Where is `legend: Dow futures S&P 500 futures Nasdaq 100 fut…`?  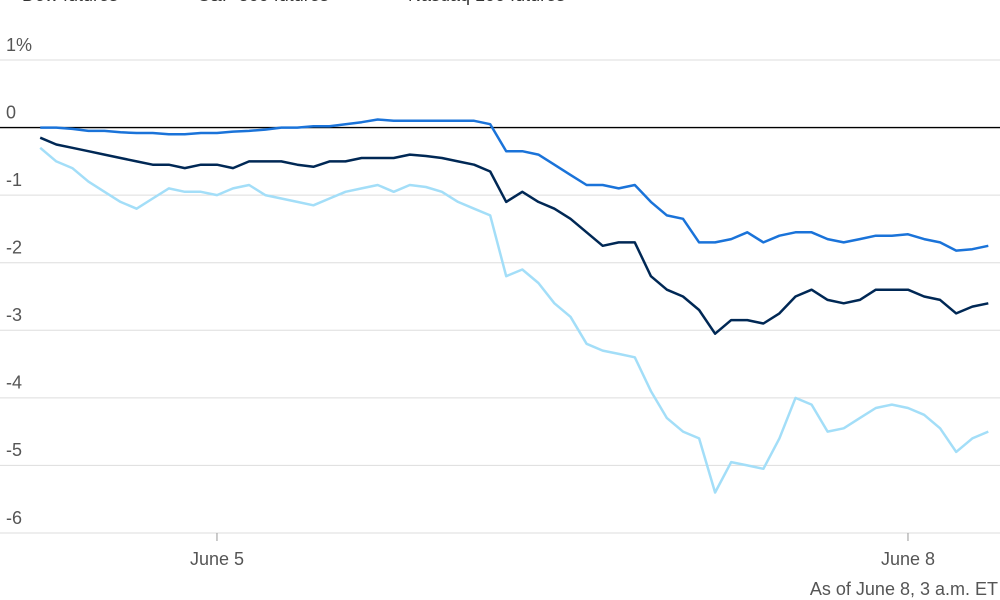 legend: Dow futures S&P 500 futures Nasdaq 100 fut… is located at coordinates (293, 2).